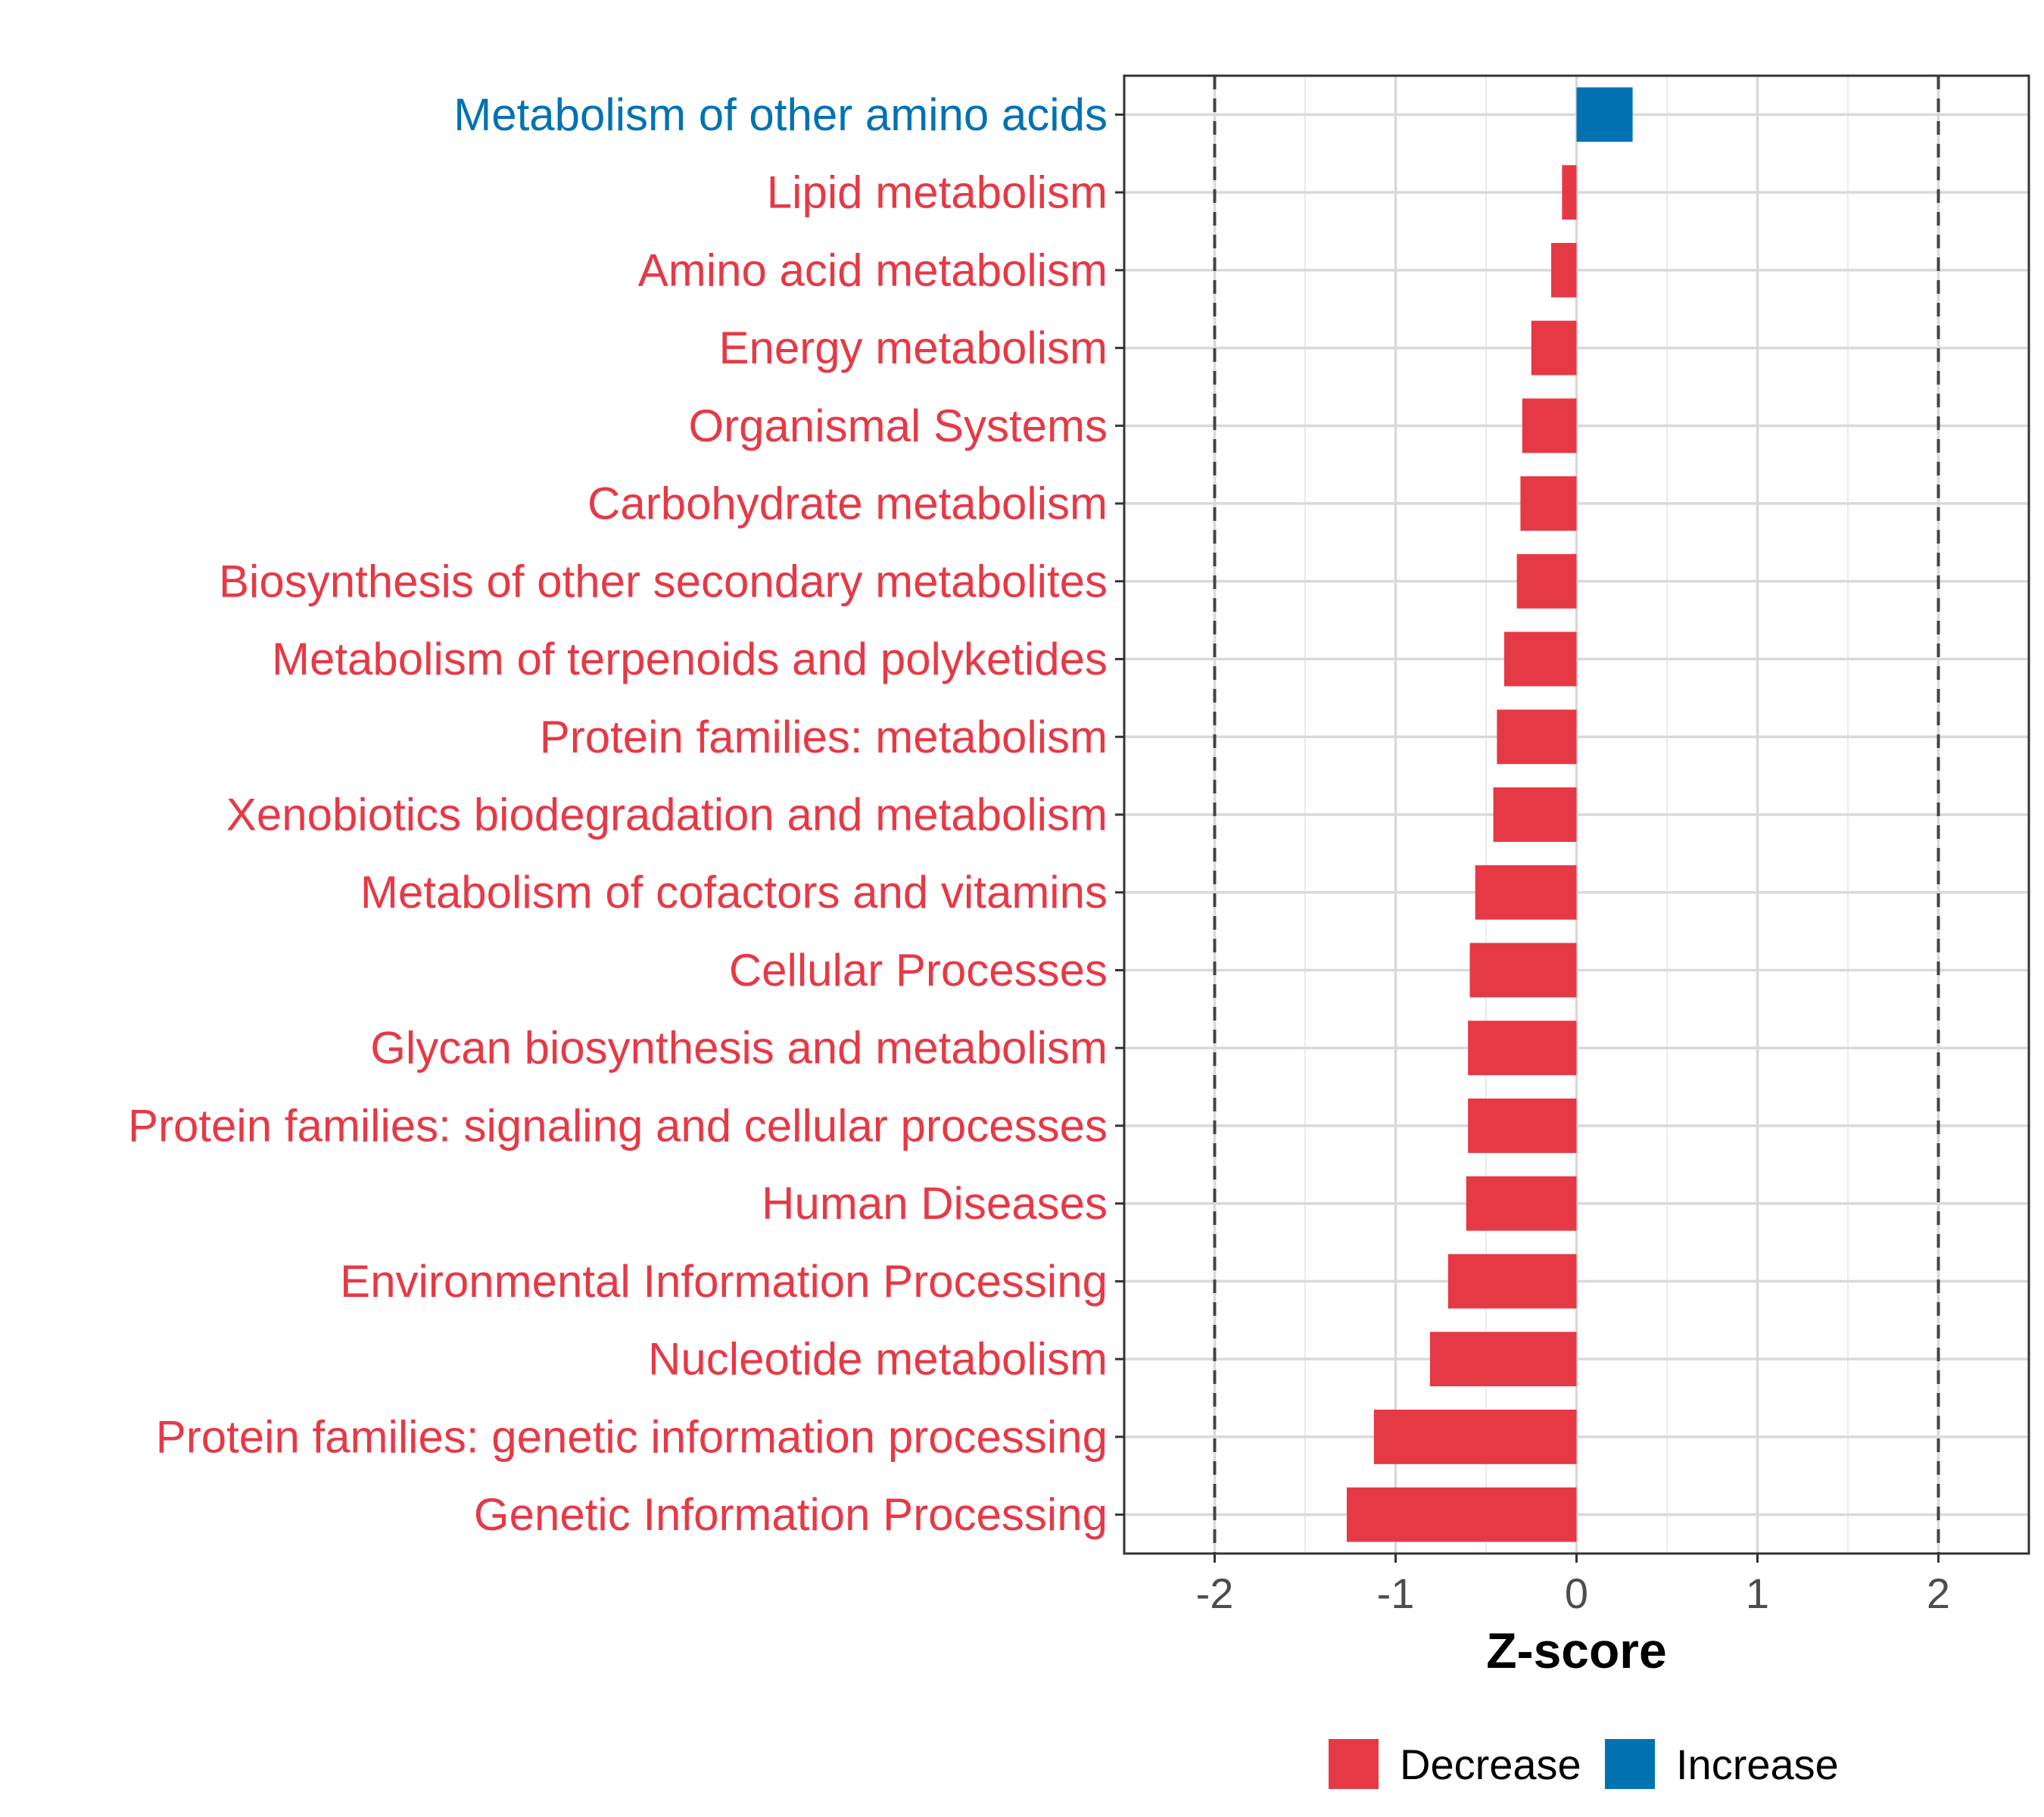 The height and width of the screenshot is (1817, 2044). What do you see at coordinates (1576, 1650) in the screenshot?
I see `x-axis-title: Z-score` at bounding box center [1576, 1650].